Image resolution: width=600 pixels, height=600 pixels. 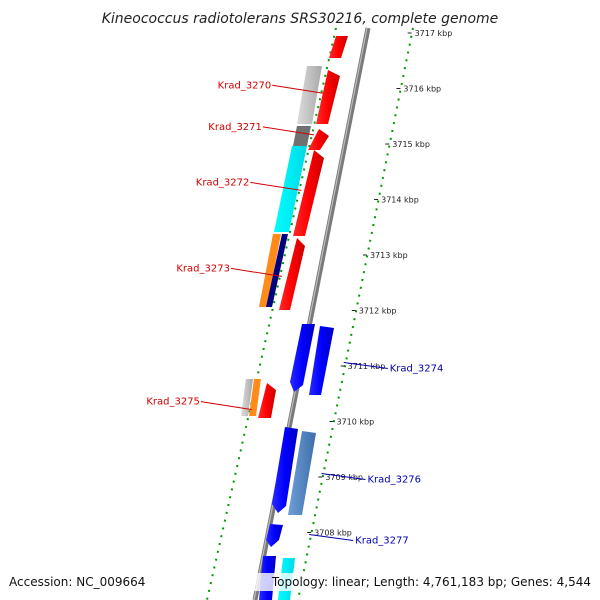 I want to click on kbp-label: 3713 kbp, so click(x=389, y=255).